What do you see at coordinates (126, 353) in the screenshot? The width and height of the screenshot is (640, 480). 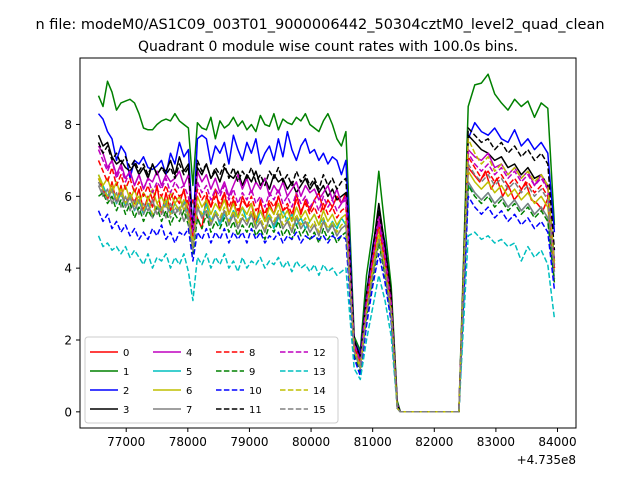 I see `legend-label-0: 0` at bounding box center [126, 353].